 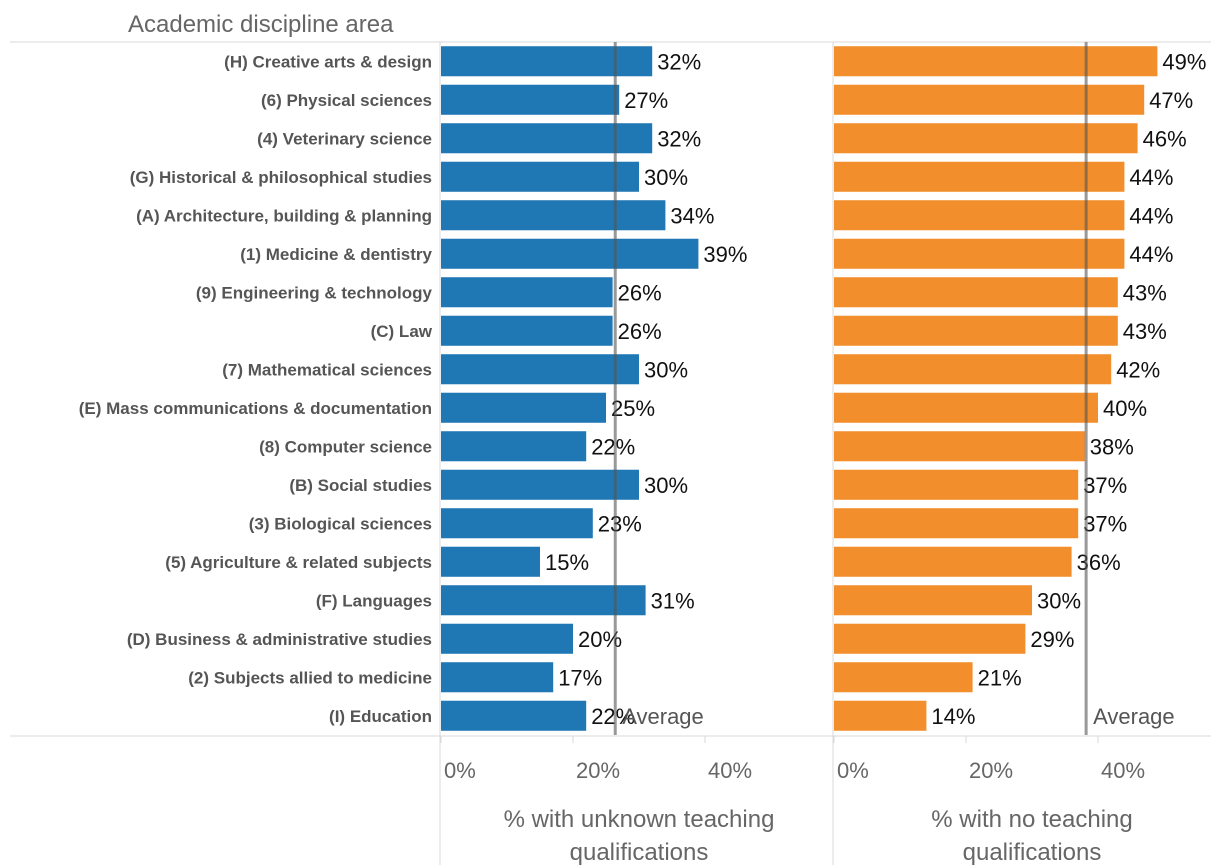 I want to click on row-label: (1) Medicine & dentistry, so click(x=336, y=254).